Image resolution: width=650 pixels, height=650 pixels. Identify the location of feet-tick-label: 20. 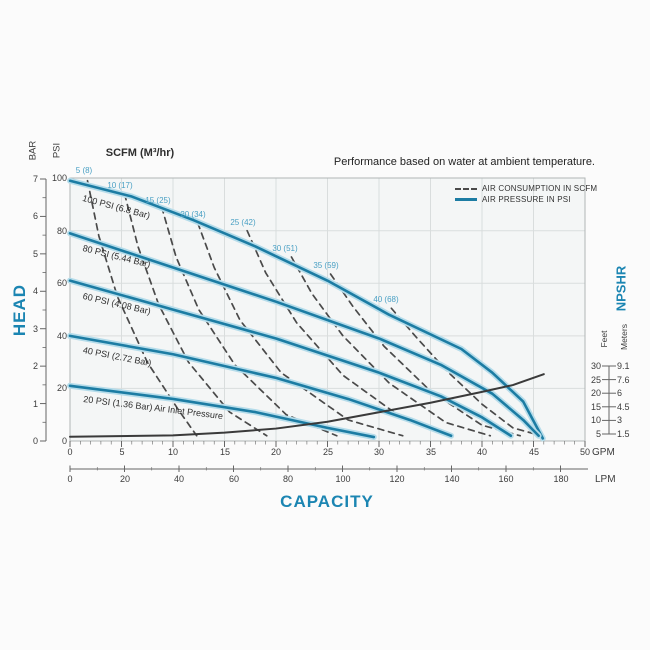
(595, 393).